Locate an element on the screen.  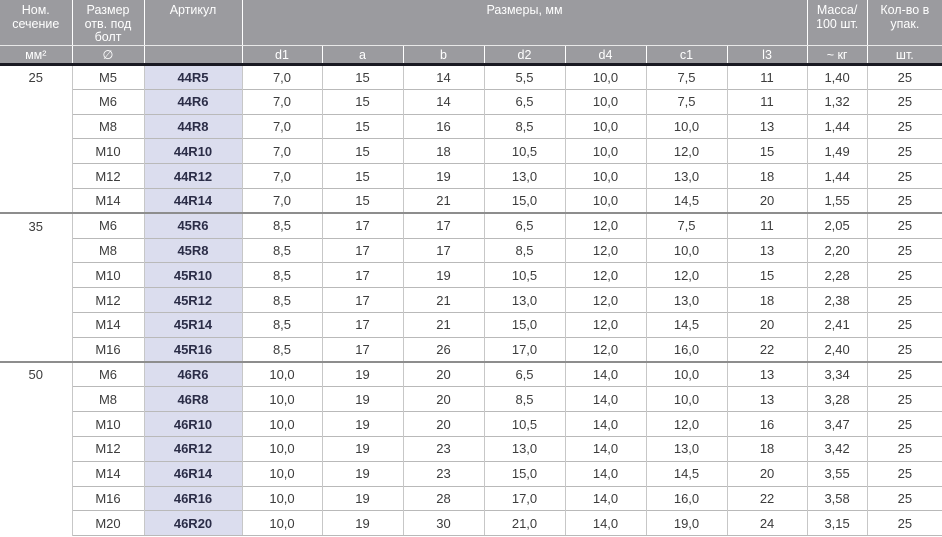
unit-c1: c1 is located at coordinates (687, 55).